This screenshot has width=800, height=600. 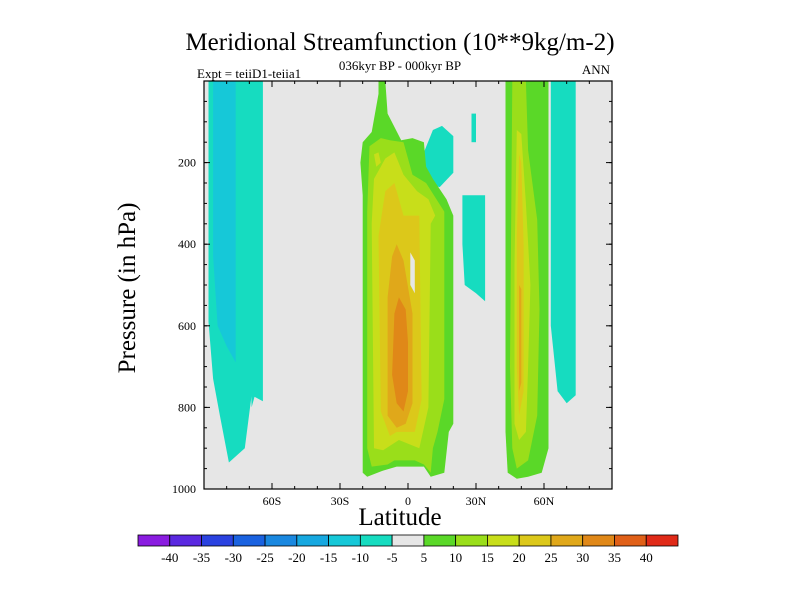 What do you see at coordinates (582, 557) in the screenshot?
I see `colorbar-label: 30` at bounding box center [582, 557].